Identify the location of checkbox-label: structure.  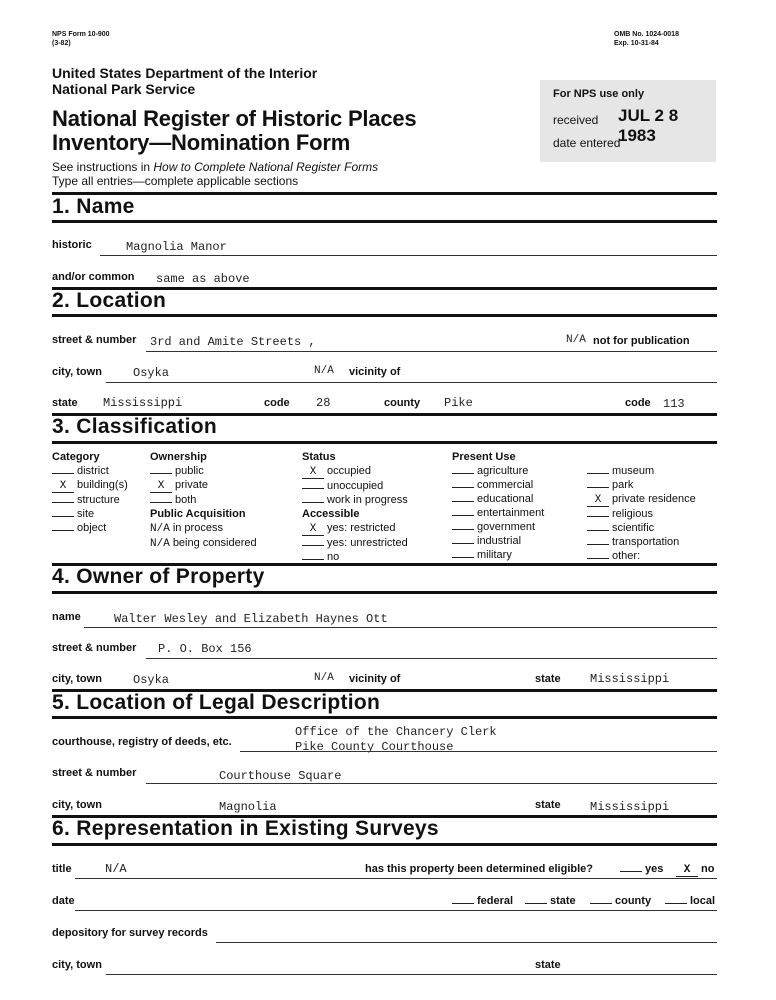
(98, 500).